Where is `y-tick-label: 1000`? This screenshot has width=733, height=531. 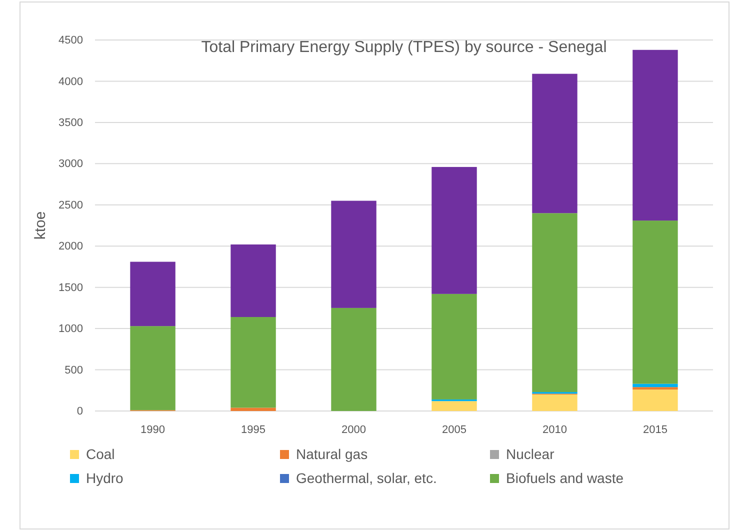
y-tick-label: 1000 is located at coordinates (70, 329).